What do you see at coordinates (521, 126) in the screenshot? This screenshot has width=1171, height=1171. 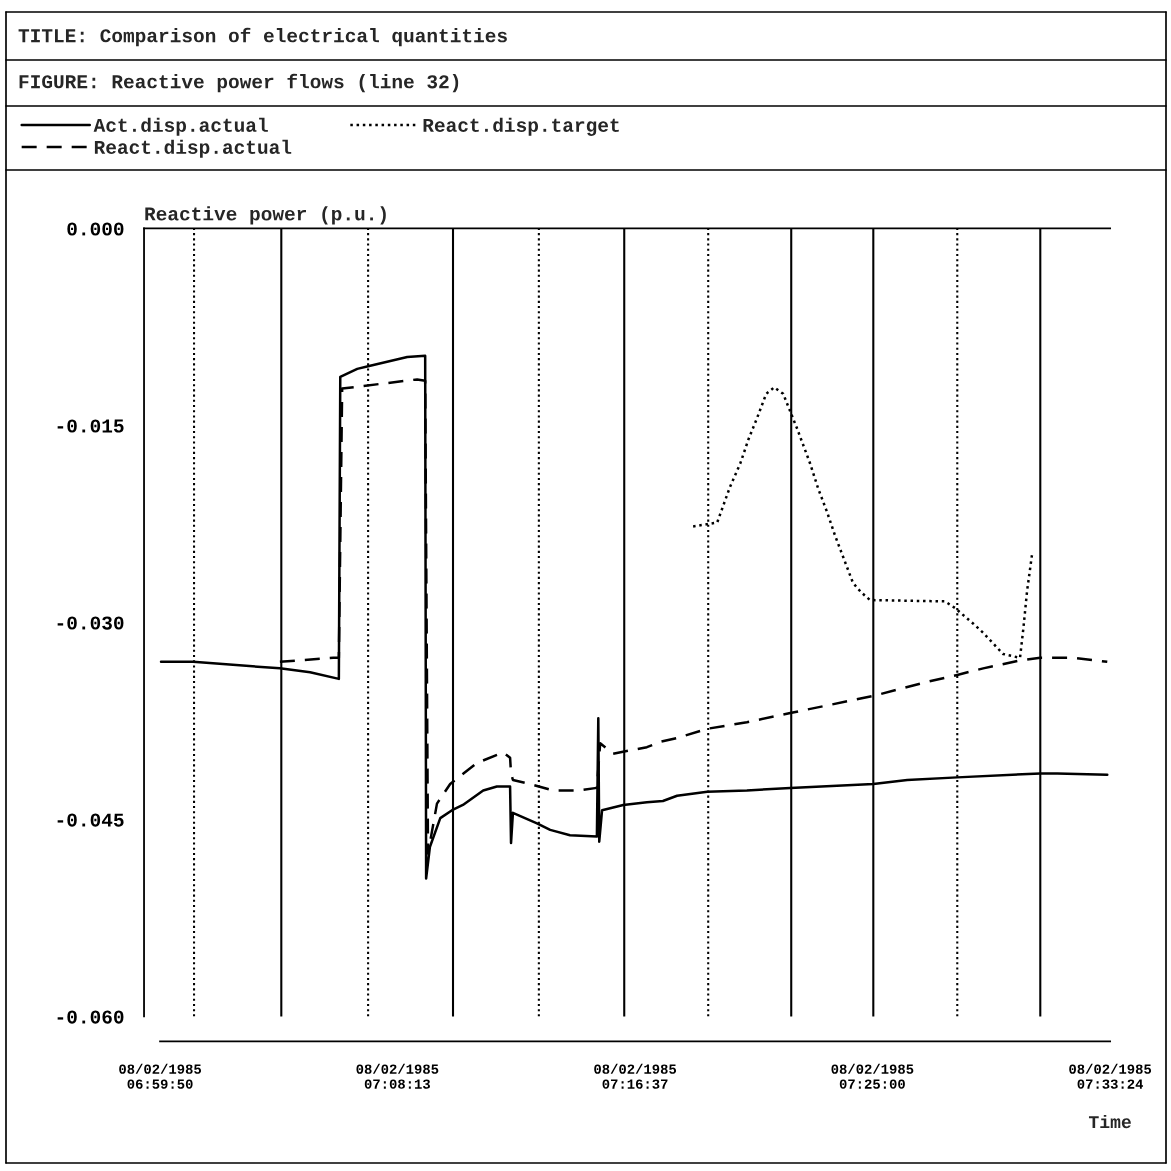 I see `legend-label: React.disp.target` at bounding box center [521, 126].